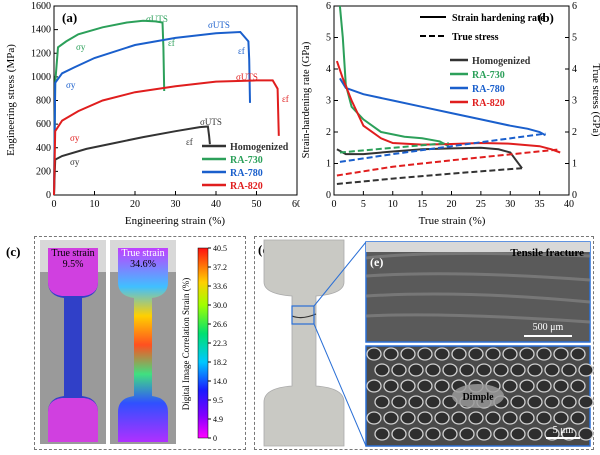 This screenshot has width=600, height=455. I want to click on legend-label-dashed: True stress, so click(475, 37).